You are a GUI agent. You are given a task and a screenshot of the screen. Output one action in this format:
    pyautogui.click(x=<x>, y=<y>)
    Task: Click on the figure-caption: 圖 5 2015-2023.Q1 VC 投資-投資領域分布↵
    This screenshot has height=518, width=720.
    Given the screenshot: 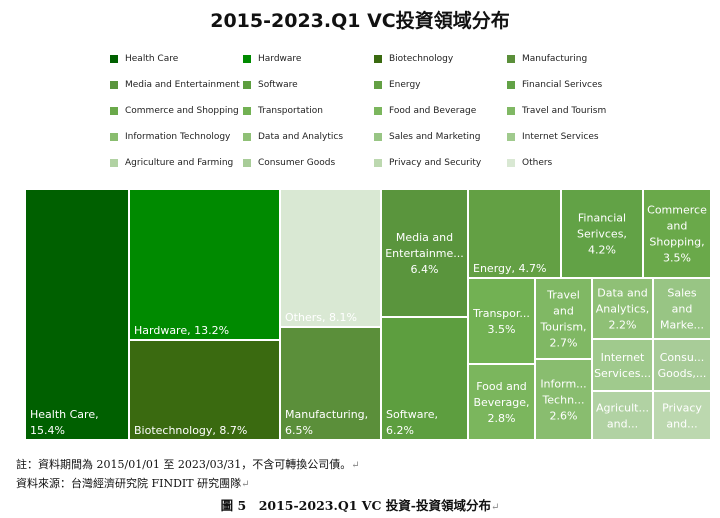 What is the action you would take?
    pyautogui.click(x=360, y=504)
    